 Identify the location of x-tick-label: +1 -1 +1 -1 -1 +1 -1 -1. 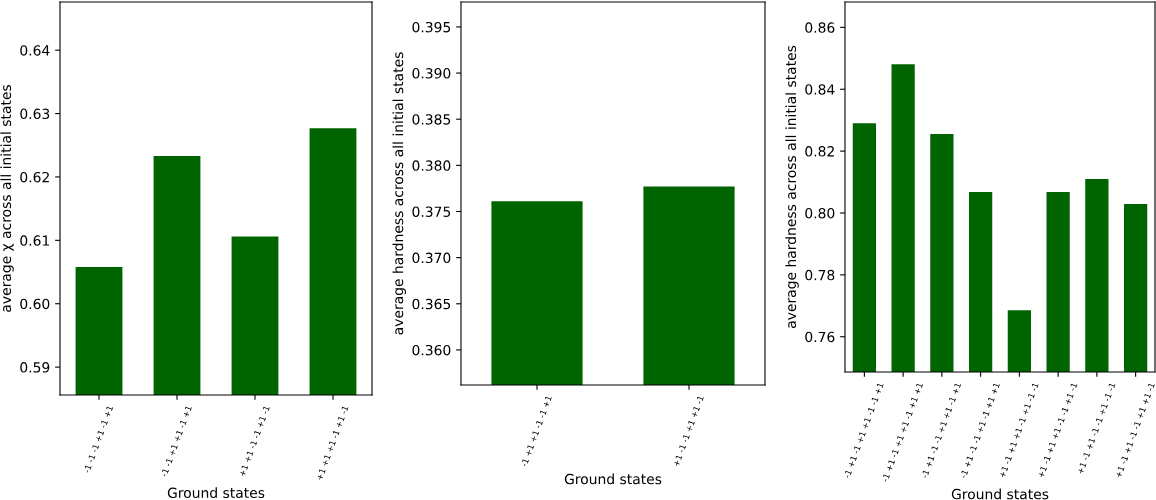
(1096, 428).